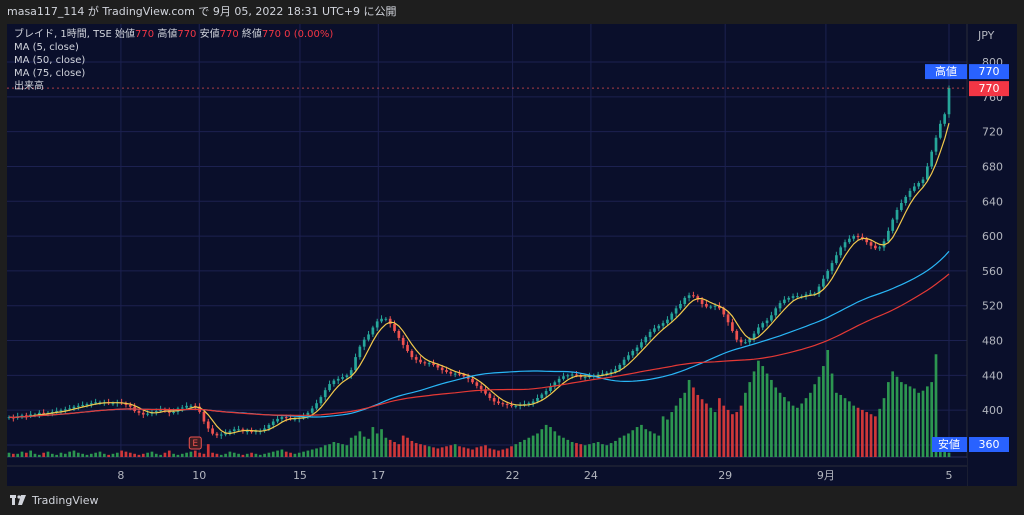 The image size is (1024, 515). I want to click on bottom-bar: TradingView, so click(512, 500).